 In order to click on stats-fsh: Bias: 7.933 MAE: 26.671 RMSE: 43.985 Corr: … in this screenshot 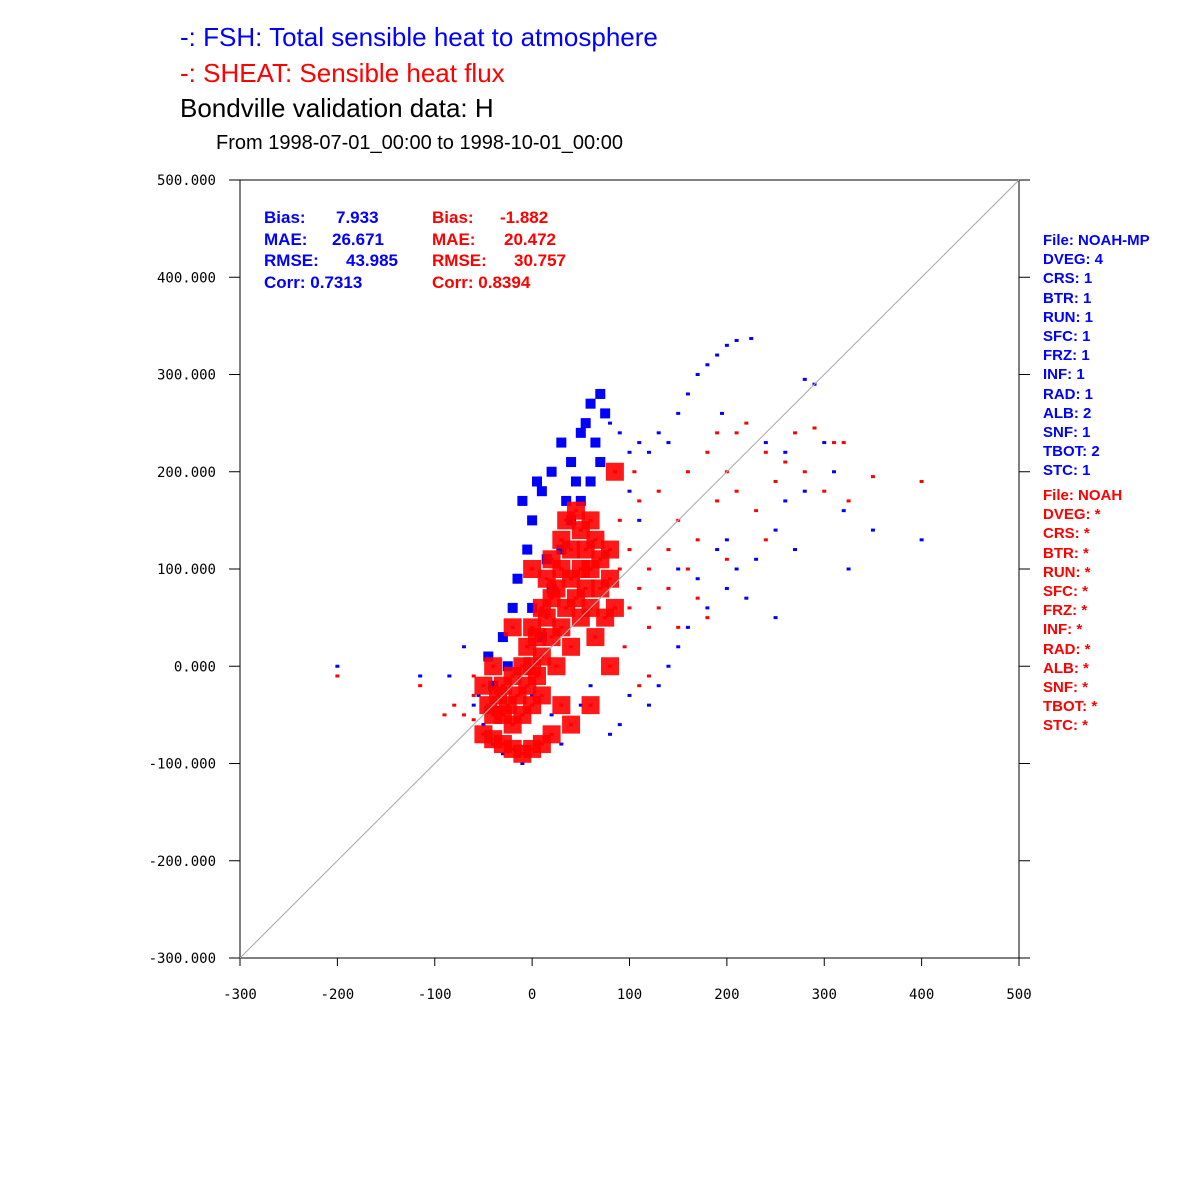, I will do `click(331, 250)`.